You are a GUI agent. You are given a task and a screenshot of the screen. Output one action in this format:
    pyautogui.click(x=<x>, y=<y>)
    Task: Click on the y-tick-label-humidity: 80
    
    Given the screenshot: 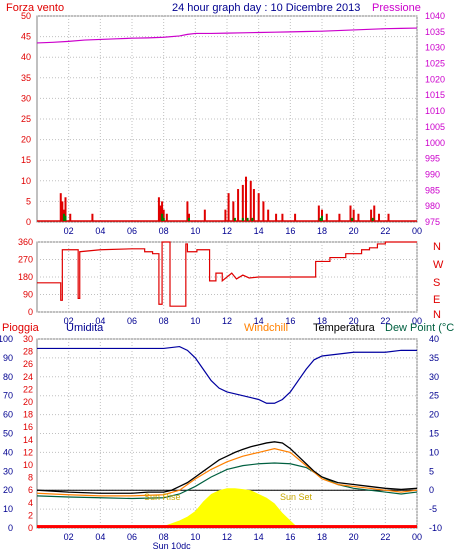 What is the action you would take?
    pyautogui.click(x=8, y=377)
    